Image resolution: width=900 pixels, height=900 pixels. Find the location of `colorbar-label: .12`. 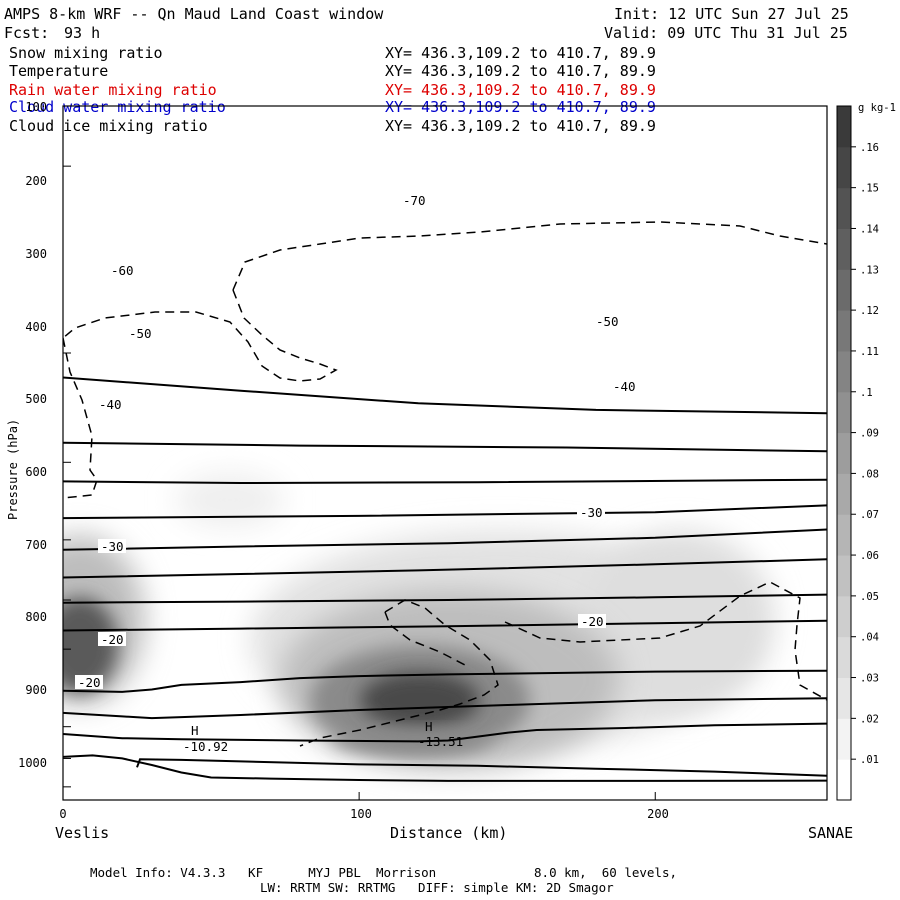

colorbar-label: .12 is located at coordinates (869, 311).